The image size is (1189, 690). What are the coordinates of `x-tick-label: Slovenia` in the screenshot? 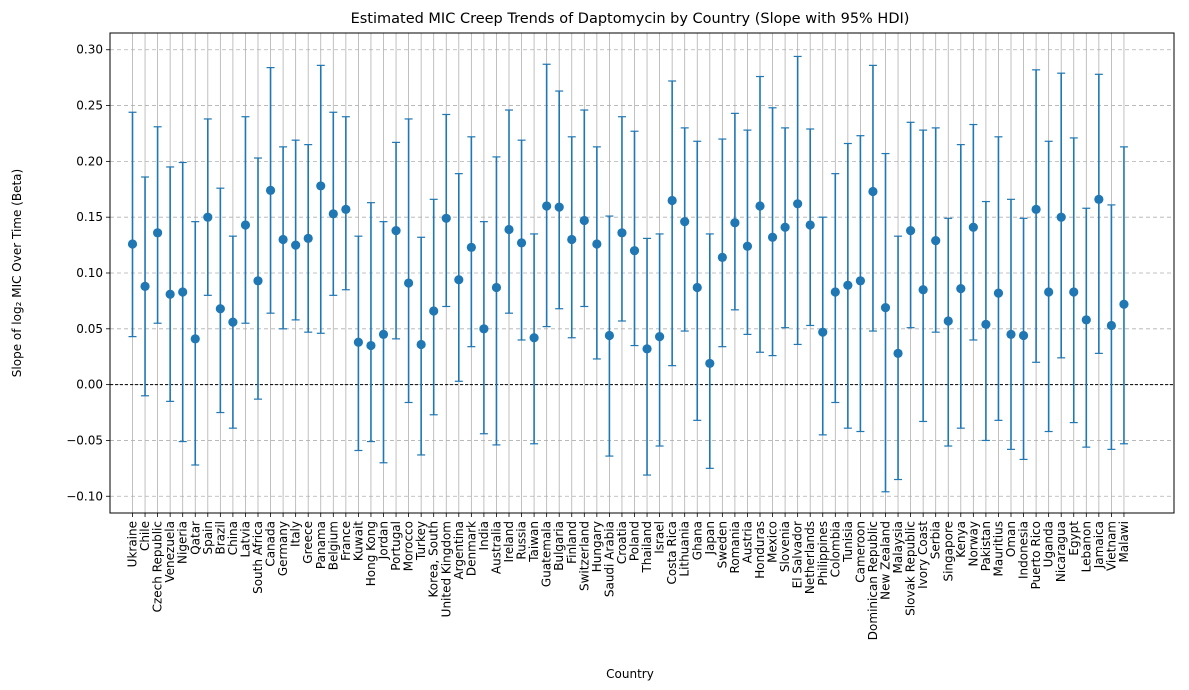 It's located at (785, 546).